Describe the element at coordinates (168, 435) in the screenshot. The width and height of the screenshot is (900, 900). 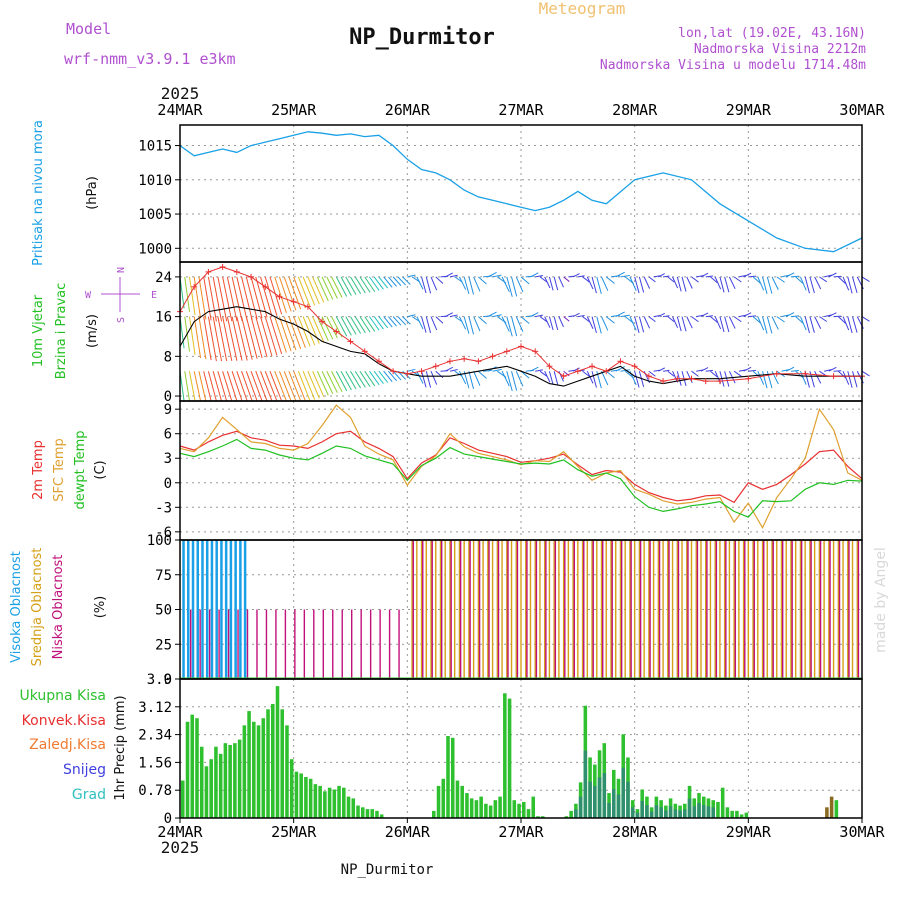
I see `y-tick-label: 6` at that location.